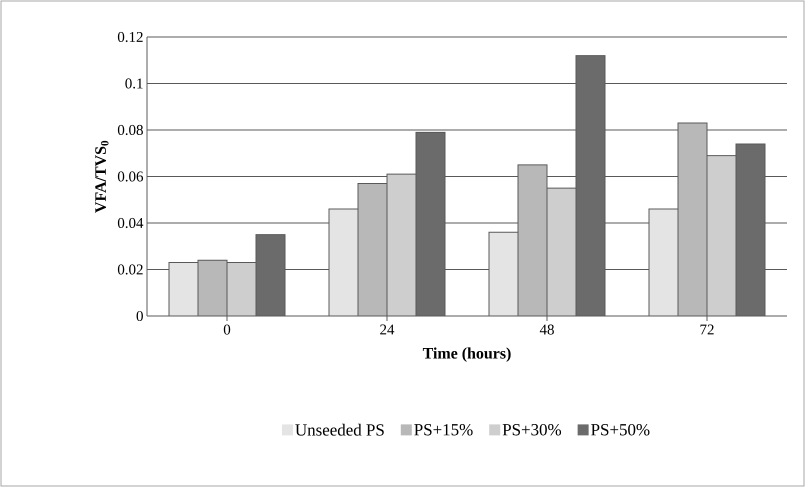  What do you see at coordinates (134, 83) in the screenshot?
I see `y-tick-label: 0.1` at bounding box center [134, 83].